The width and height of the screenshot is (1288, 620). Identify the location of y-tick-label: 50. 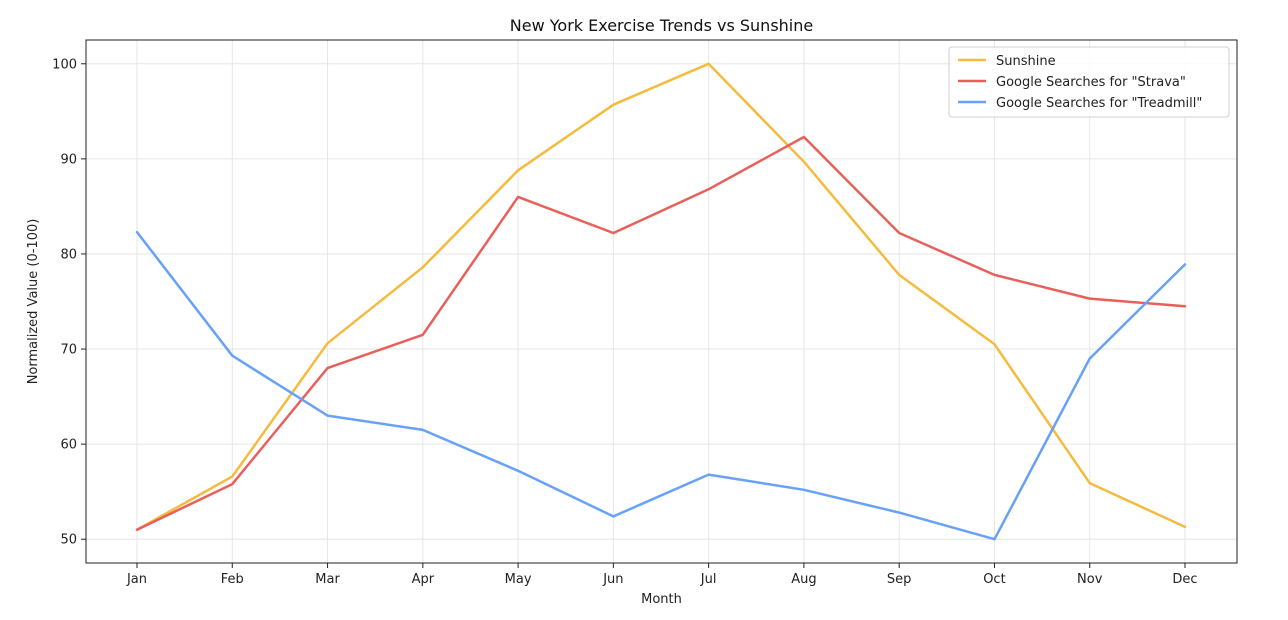
(68, 540).